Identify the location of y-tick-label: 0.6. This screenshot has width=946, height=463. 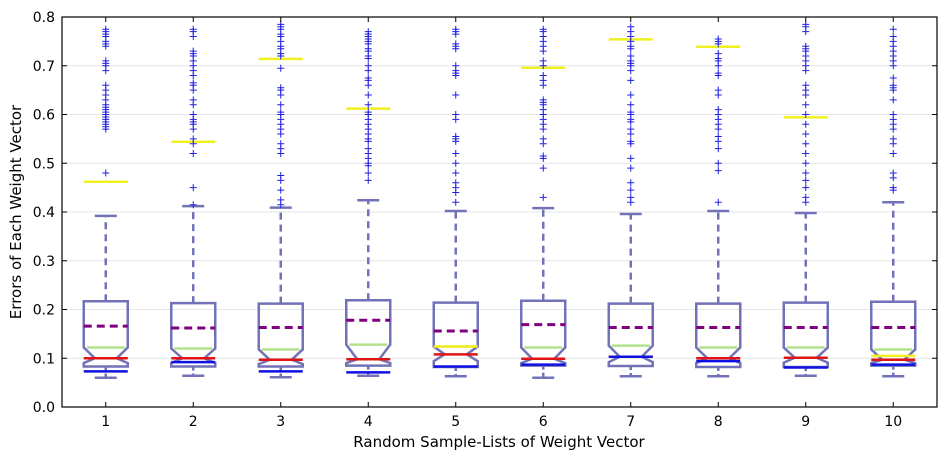
(44, 116).